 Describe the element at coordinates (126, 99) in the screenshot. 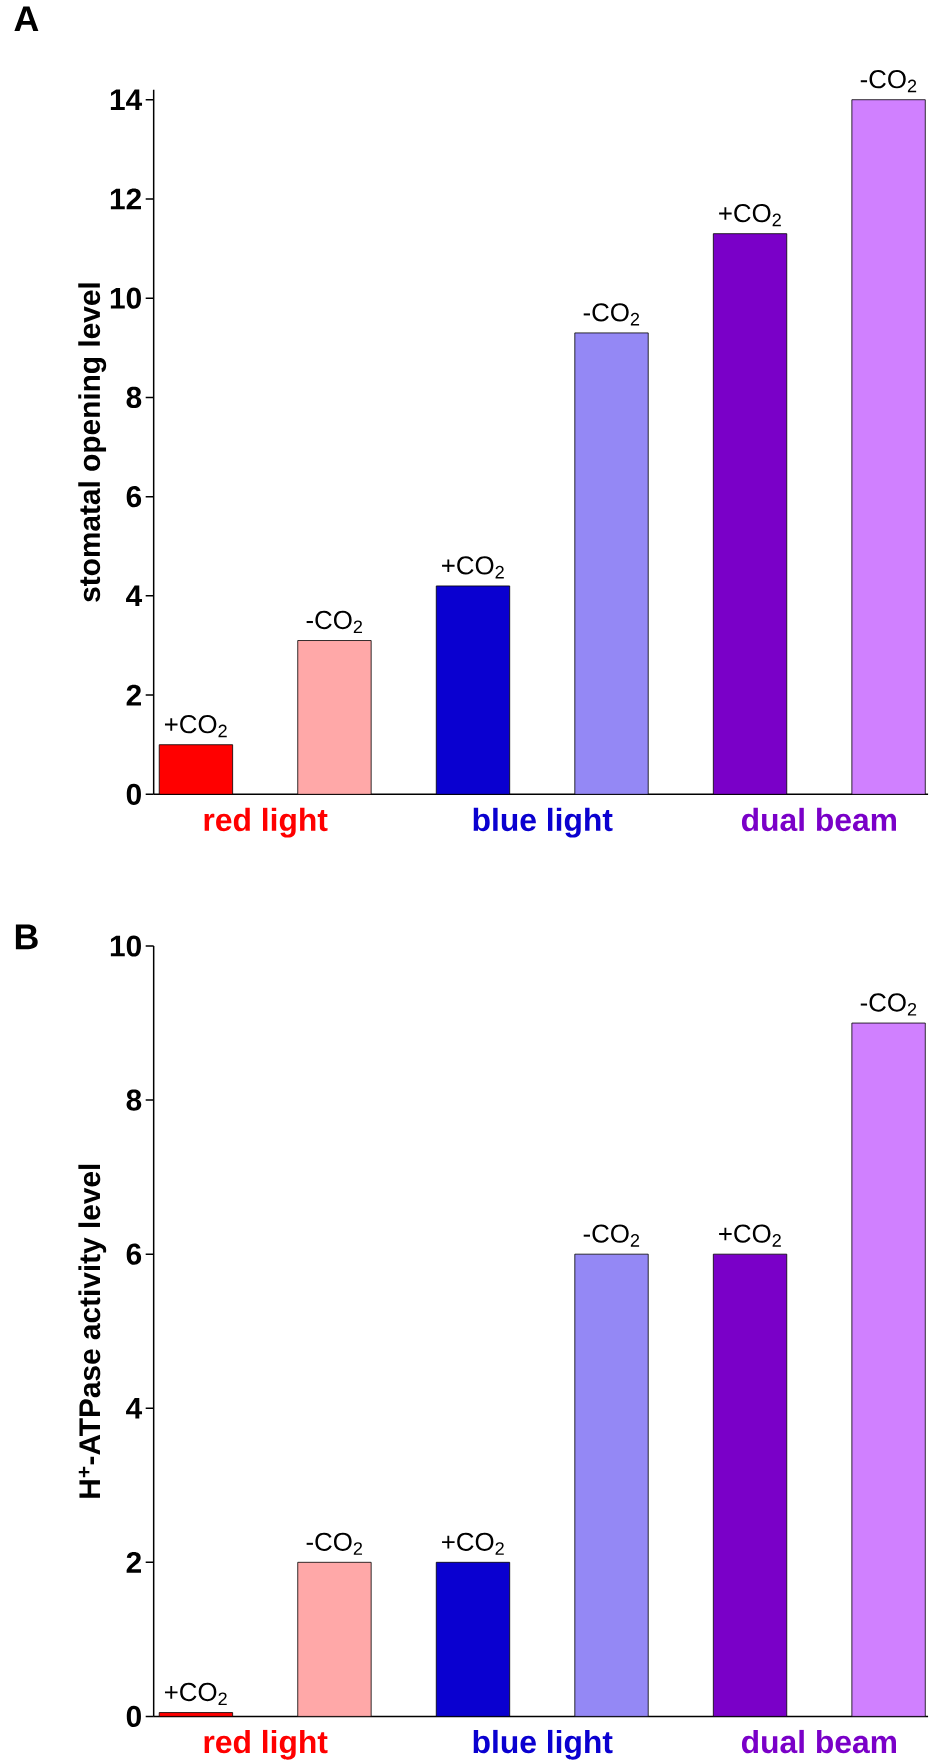

I see `y-tick-label: 14` at that location.